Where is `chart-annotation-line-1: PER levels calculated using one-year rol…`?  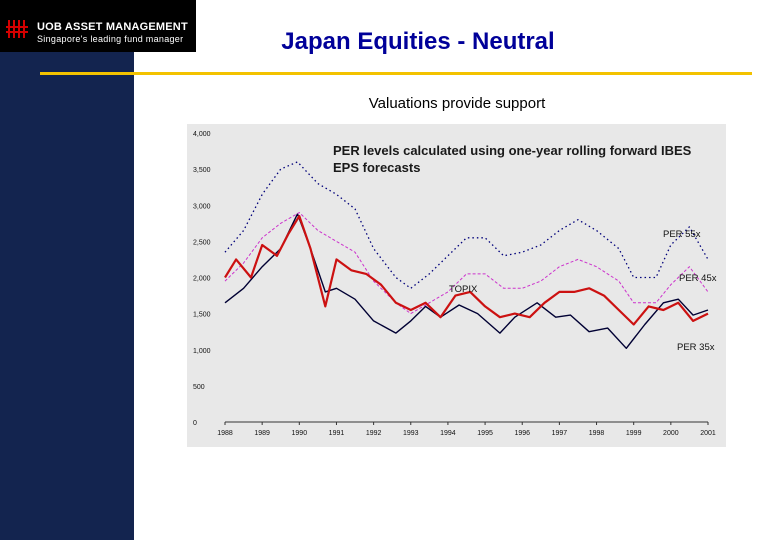
chart-annotation-line-1: PER levels calculated using one-year rol… is located at coordinates (512, 150).